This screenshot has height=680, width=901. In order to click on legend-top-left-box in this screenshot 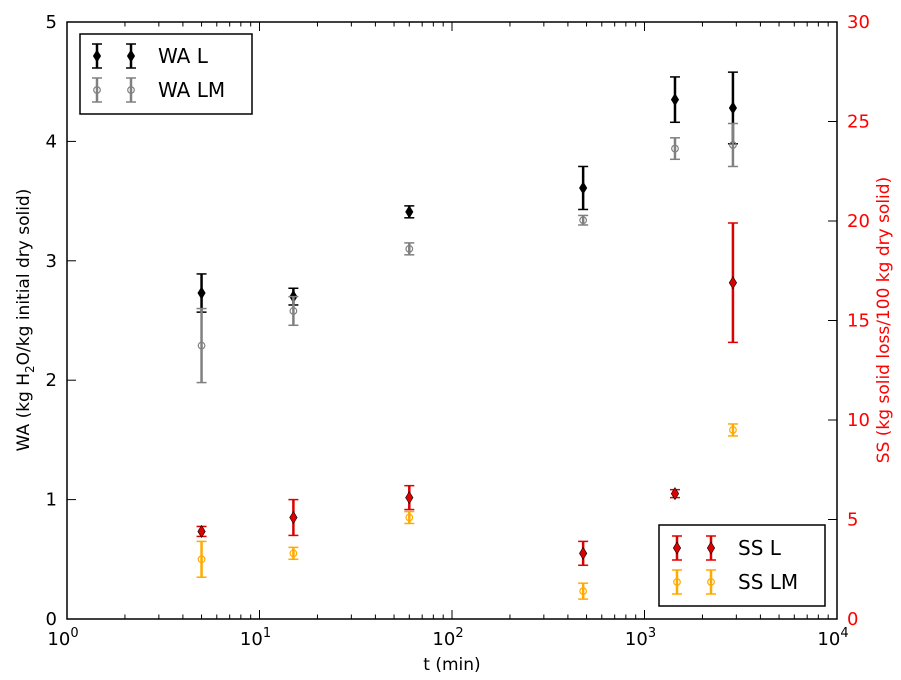, I will do `click(166, 74)`.